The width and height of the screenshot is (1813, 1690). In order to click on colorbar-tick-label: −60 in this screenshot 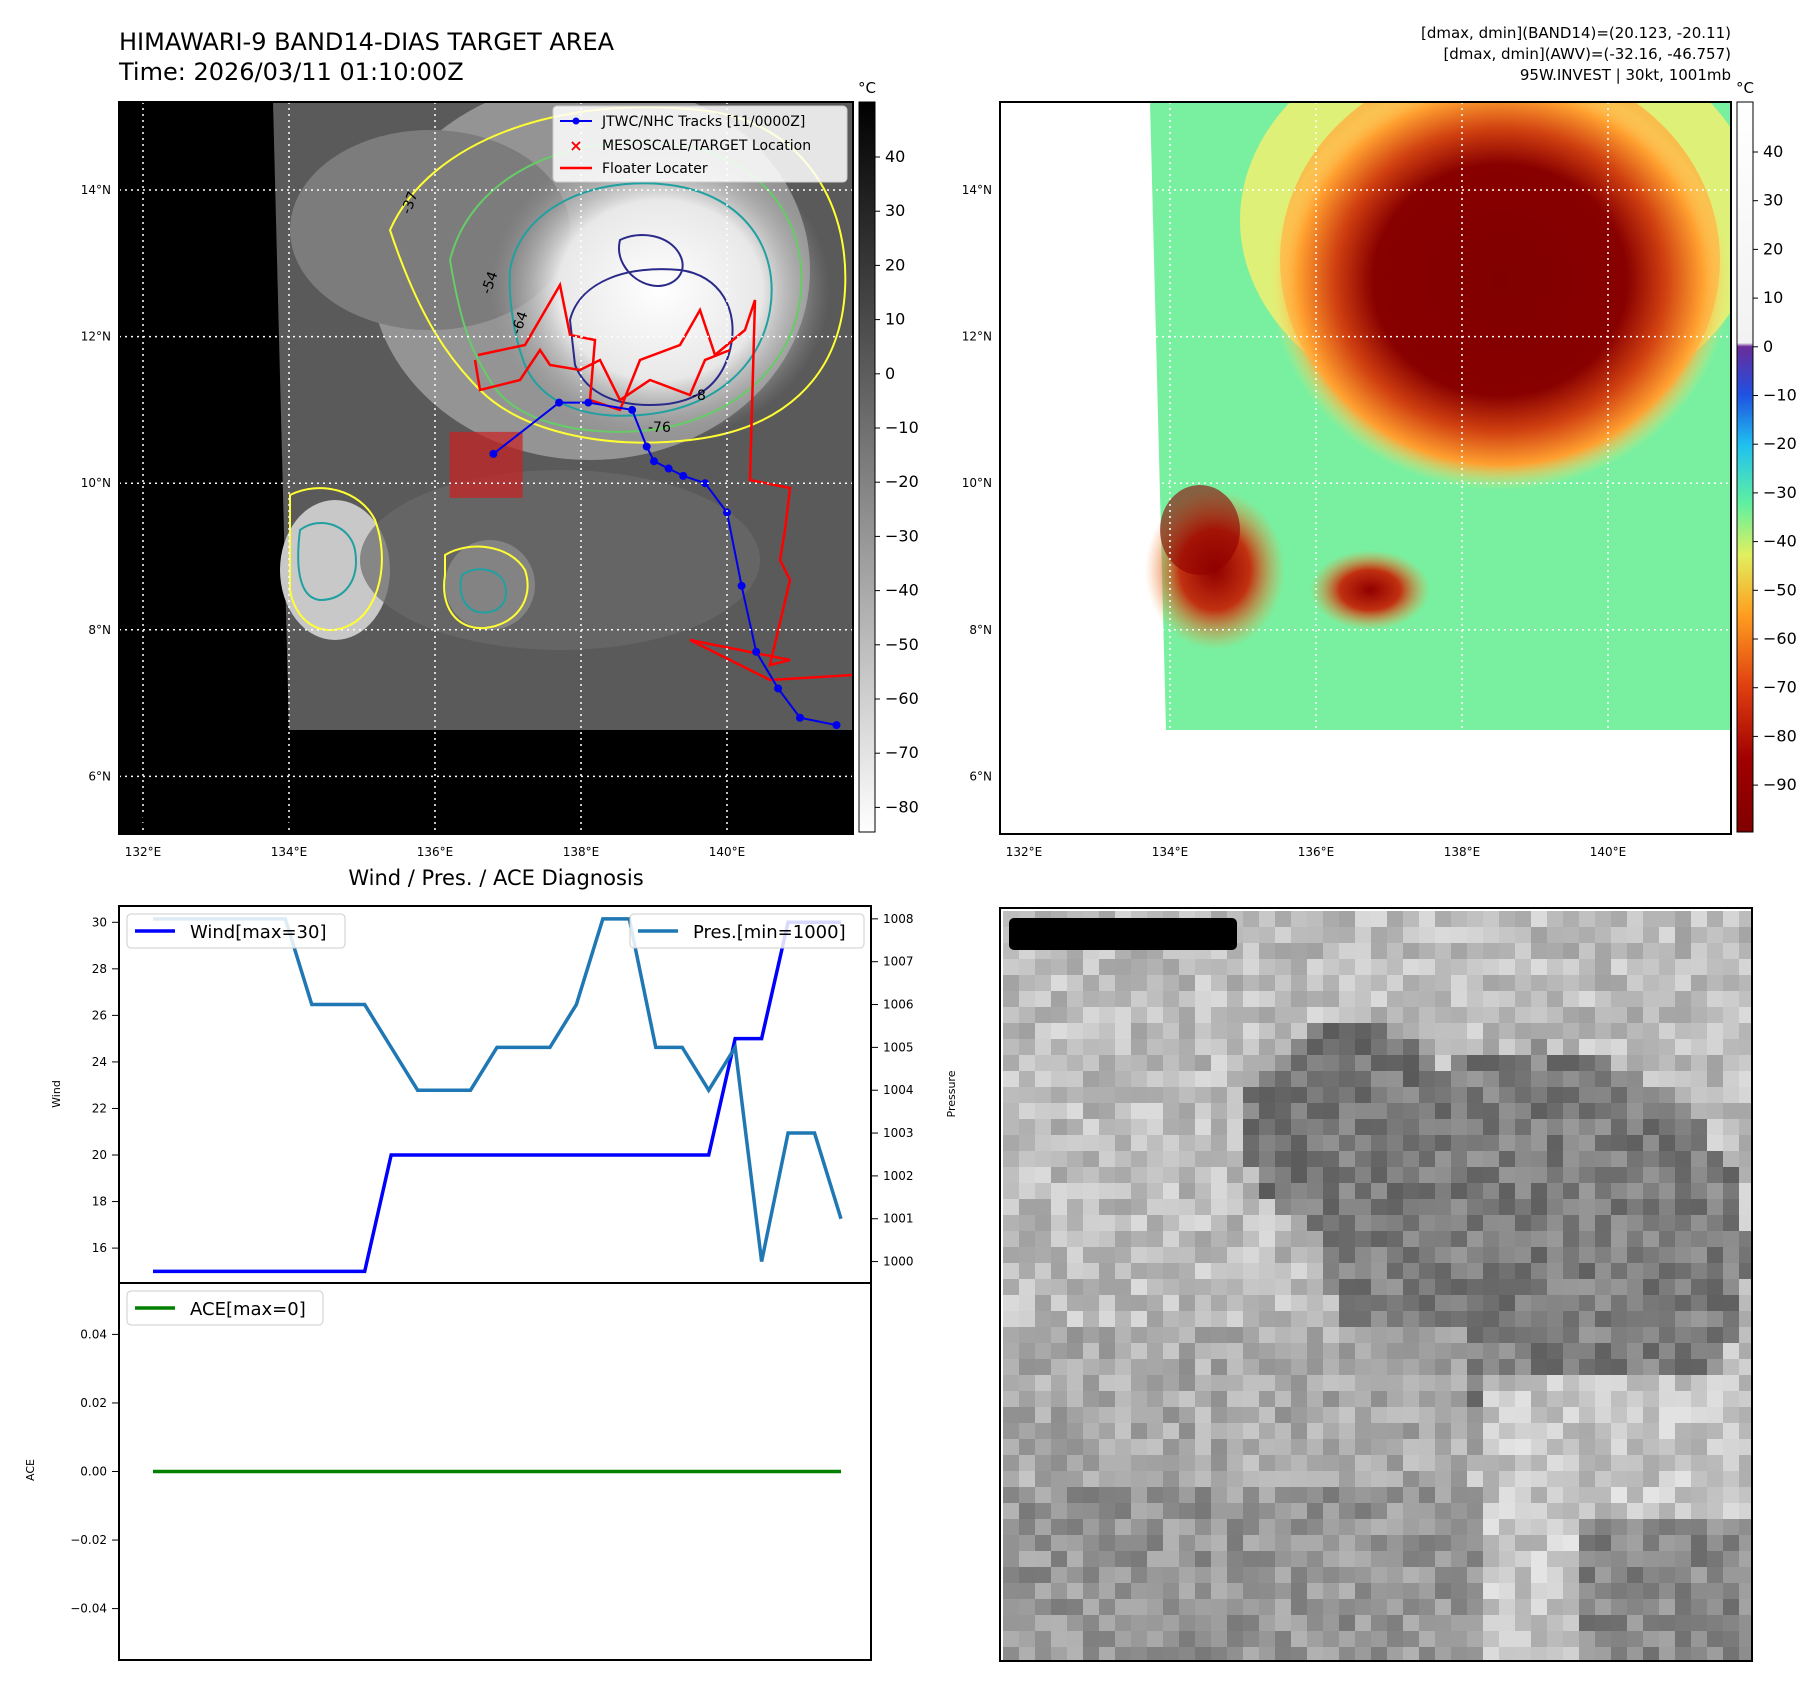, I will do `click(902, 698)`.